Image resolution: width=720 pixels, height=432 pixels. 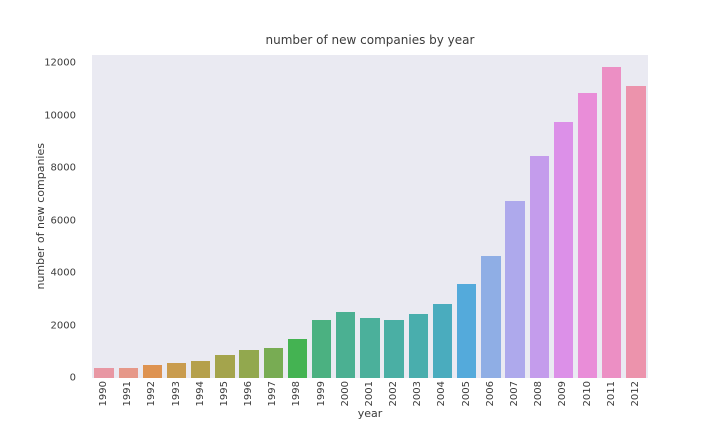 What do you see at coordinates (346, 345) in the screenshot?
I see `bar-2000` at bounding box center [346, 345].